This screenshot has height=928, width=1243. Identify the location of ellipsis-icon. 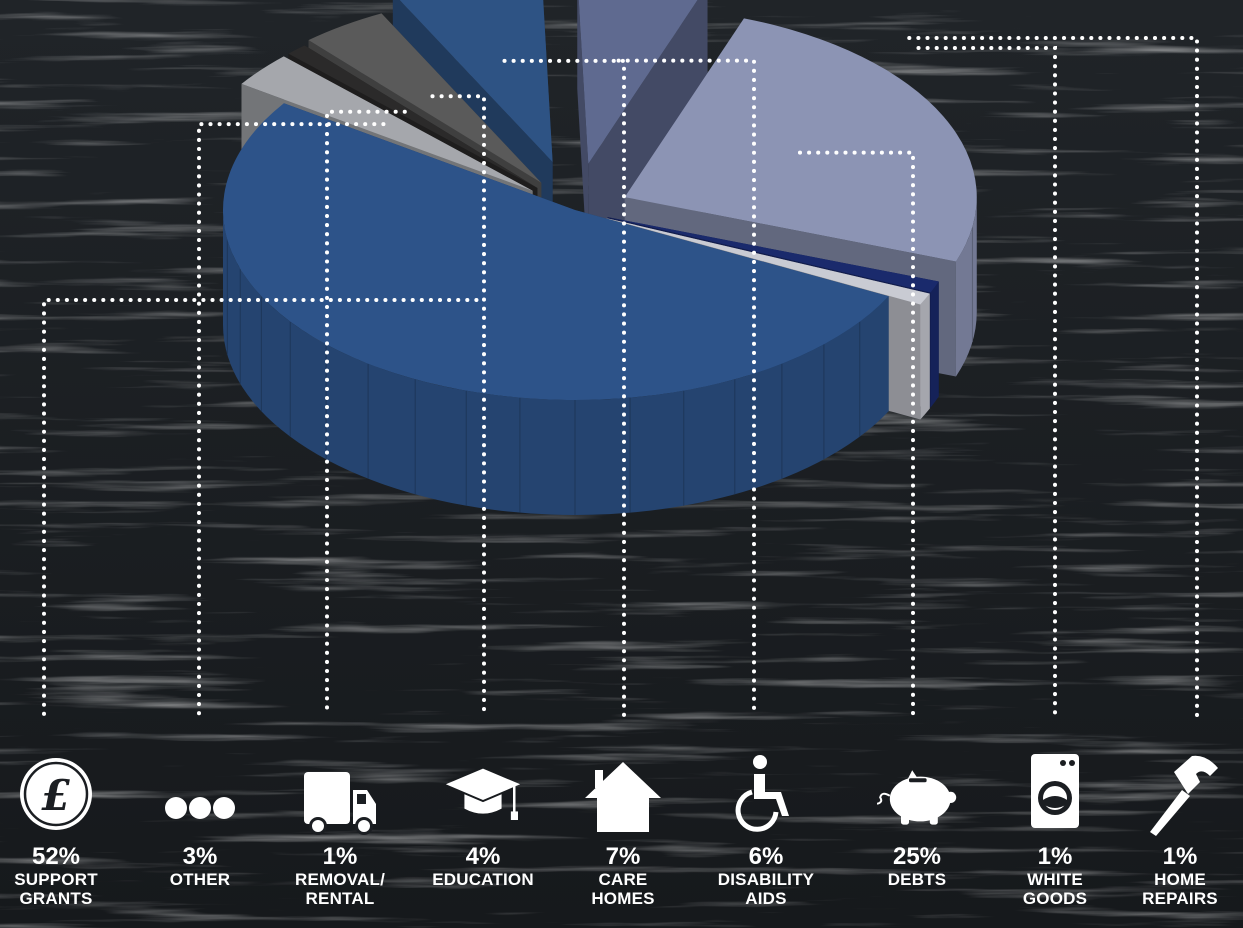
(200, 808).